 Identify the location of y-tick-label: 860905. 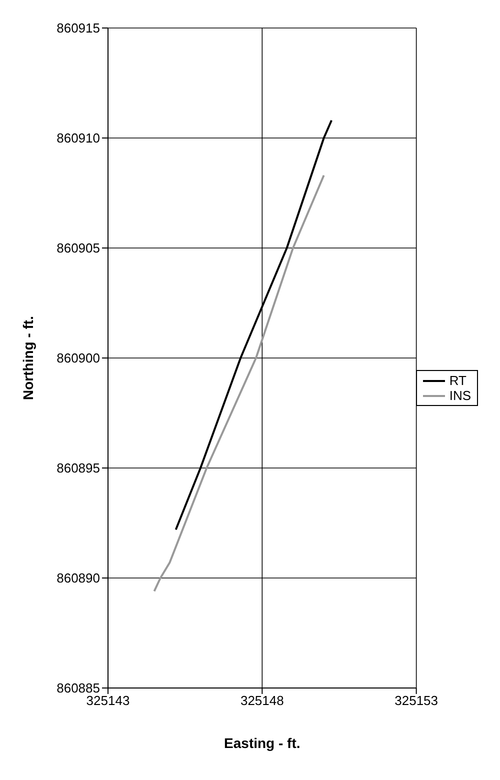
(78, 248).